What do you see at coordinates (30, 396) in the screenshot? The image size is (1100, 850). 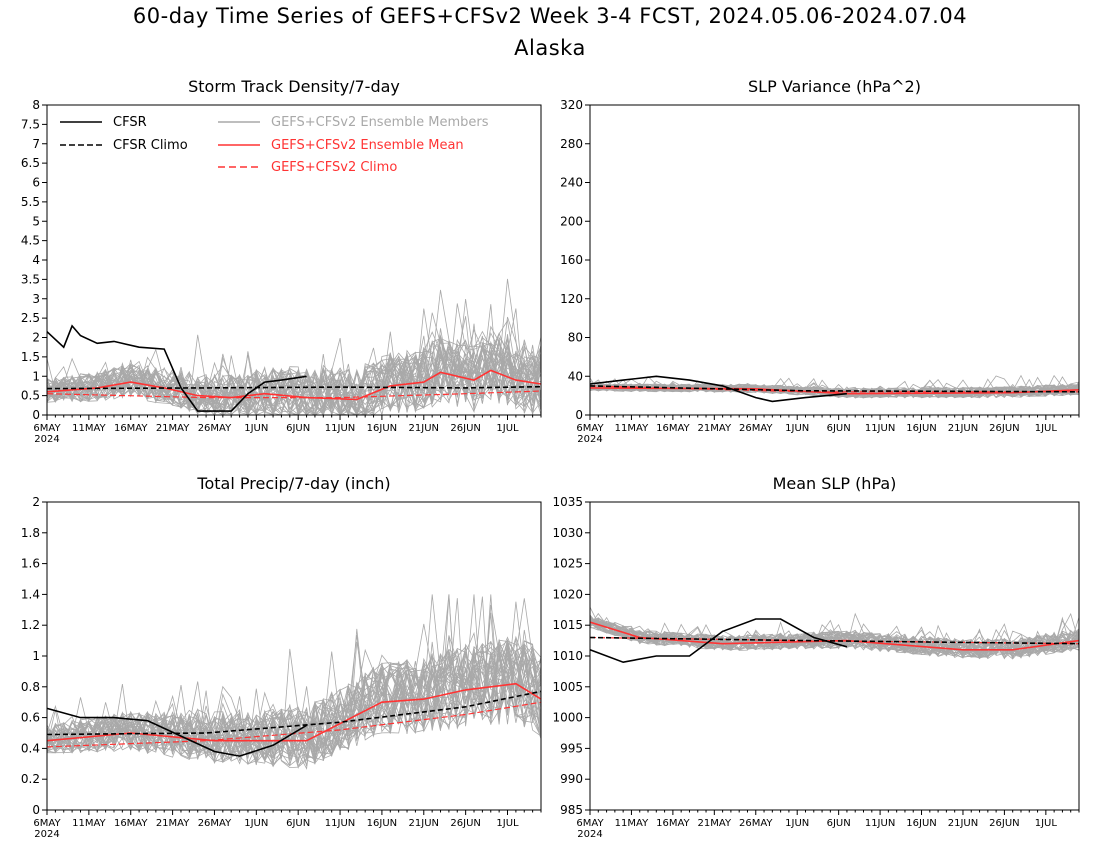 I see `y-tick-label: 0.5` at bounding box center [30, 396].